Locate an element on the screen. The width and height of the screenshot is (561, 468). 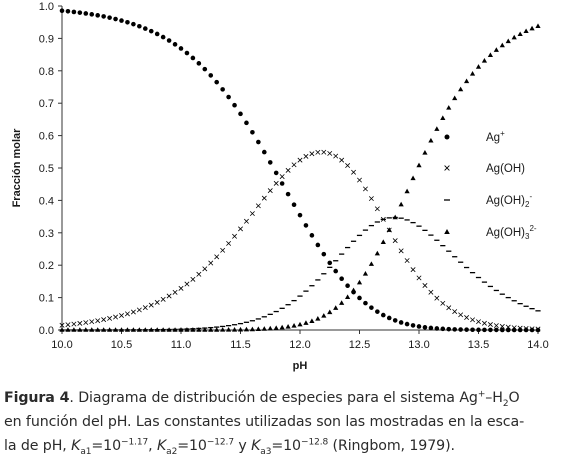
and-word: y is located at coordinates (242, 446).